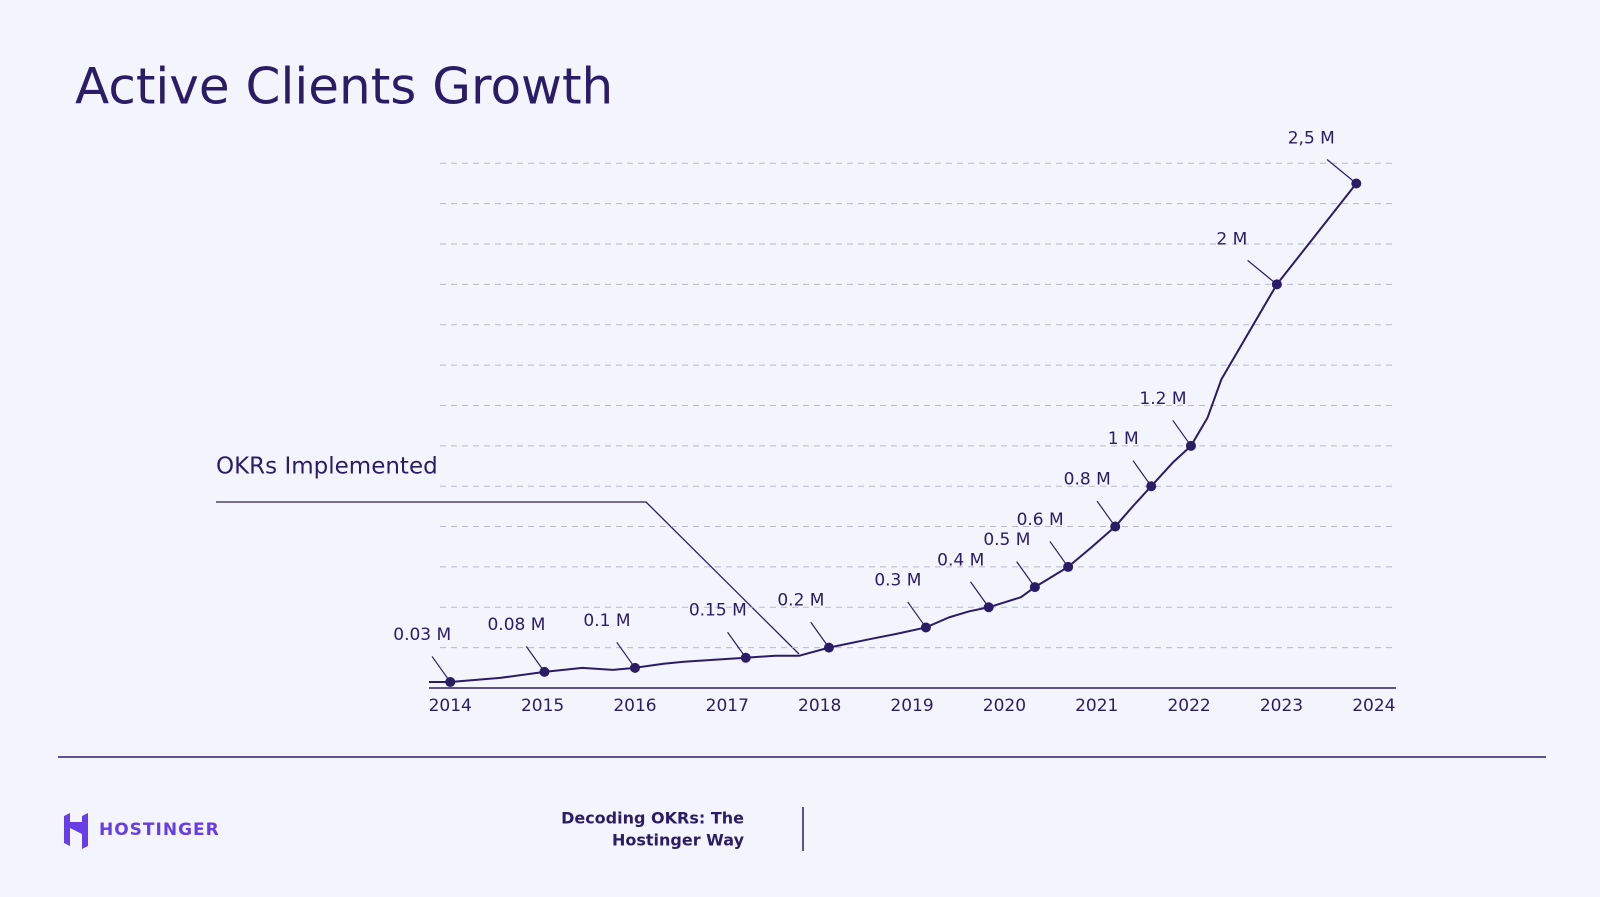 Image resolution: width=1600 pixels, height=897 pixels. I want to click on value-label: 1.2 M, so click(1162, 399).